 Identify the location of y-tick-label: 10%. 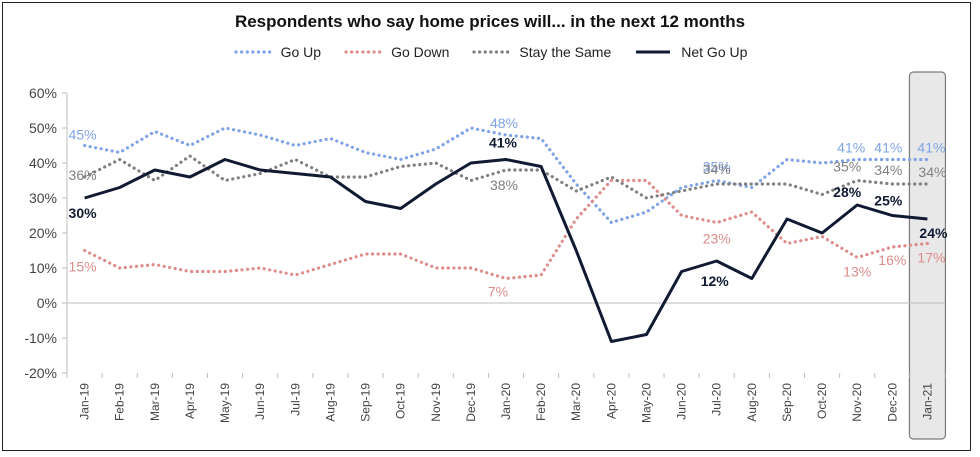
(43, 268).